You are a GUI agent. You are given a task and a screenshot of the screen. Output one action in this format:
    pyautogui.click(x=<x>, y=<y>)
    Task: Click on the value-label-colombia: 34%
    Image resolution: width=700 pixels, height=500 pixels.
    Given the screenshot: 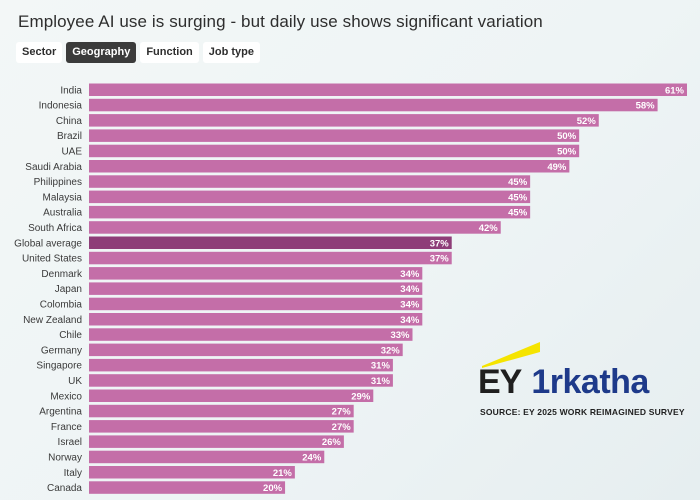 What is the action you would take?
    pyautogui.click(x=410, y=304)
    